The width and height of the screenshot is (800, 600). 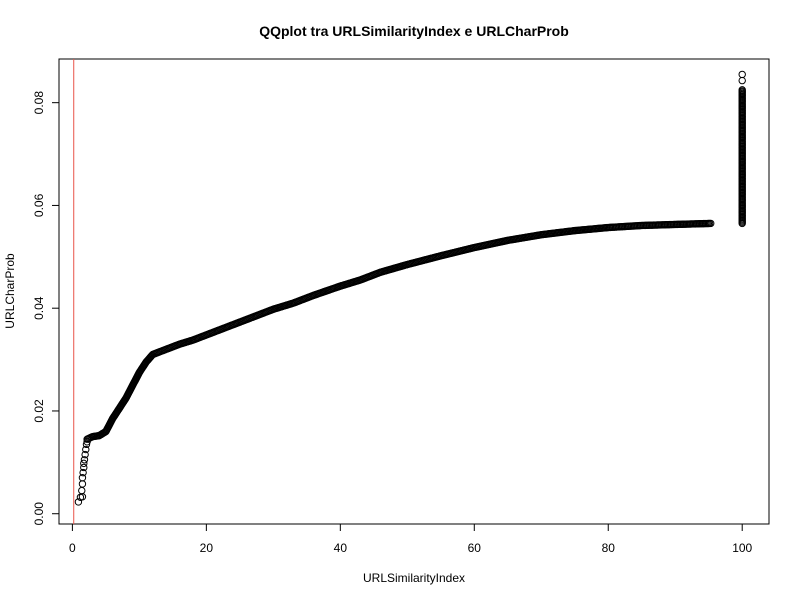 I want to click on y-tick-label: 0.02, so click(x=39, y=411).